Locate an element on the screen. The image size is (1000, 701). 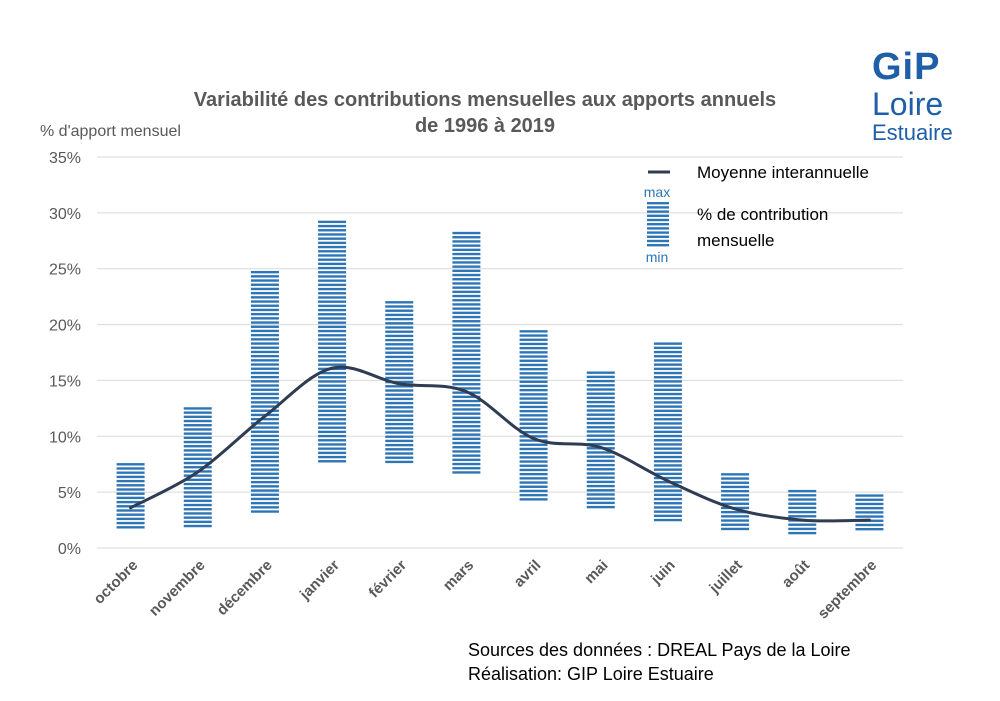
legend-max-label: max is located at coordinates (657, 192).